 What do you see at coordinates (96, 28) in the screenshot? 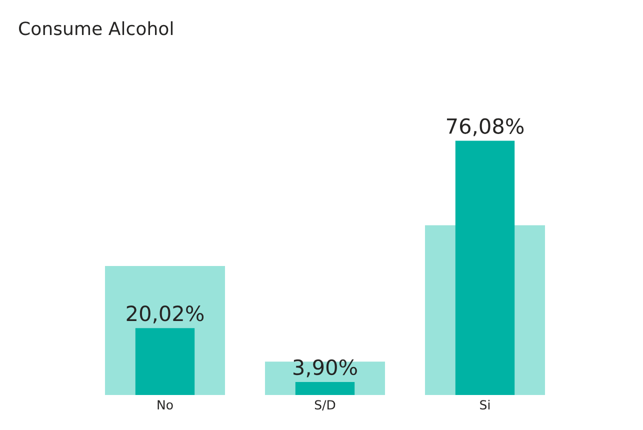
I see `chart-title: Consume Alcohol` at bounding box center [96, 28].